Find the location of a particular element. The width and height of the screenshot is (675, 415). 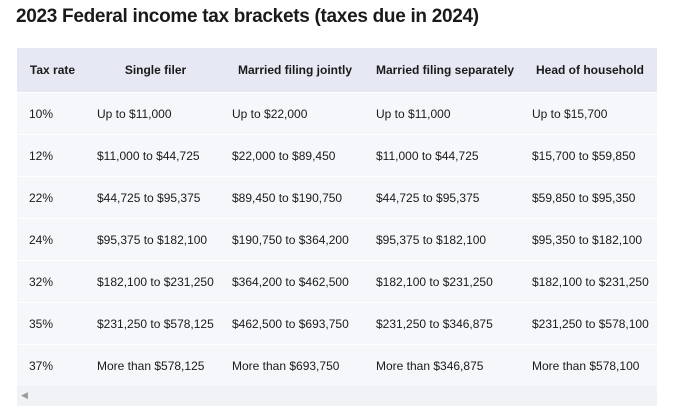

scroll-left-arrow: ◀ is located at coordinates (24, 395).